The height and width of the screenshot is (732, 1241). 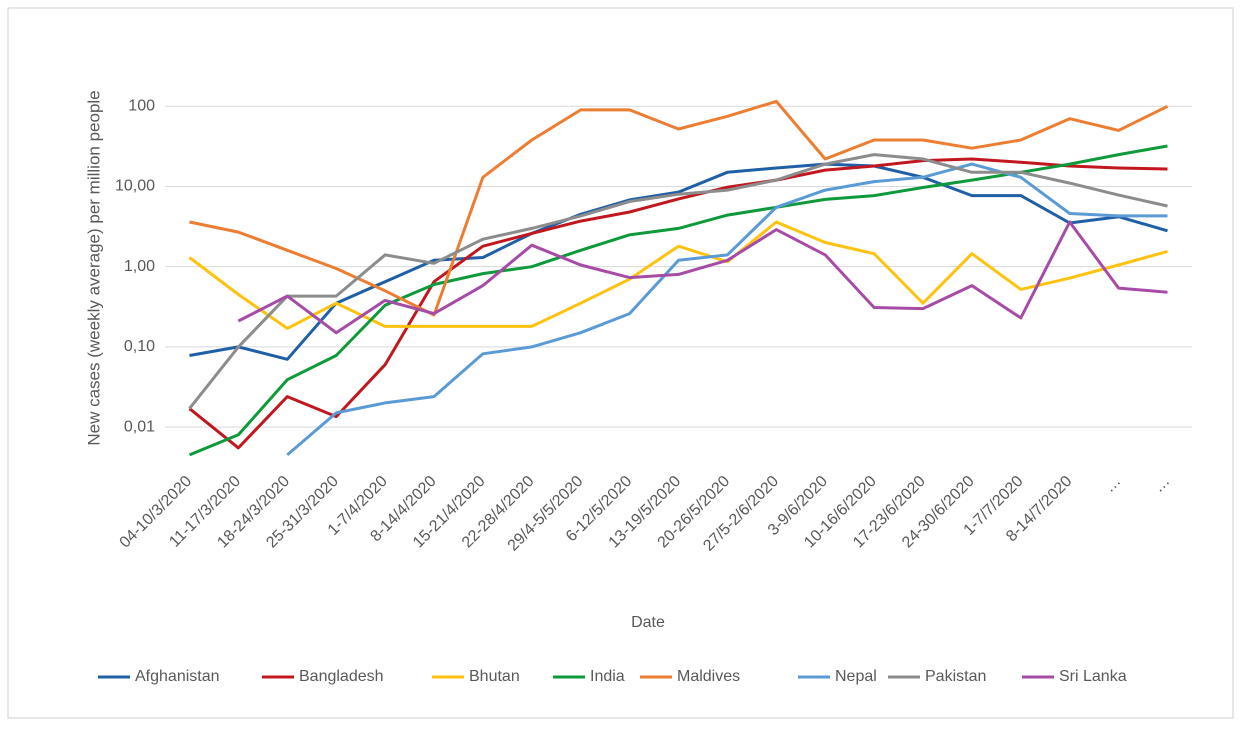 I want to click on x-axis-label: Date, so click(x=648, y=622).